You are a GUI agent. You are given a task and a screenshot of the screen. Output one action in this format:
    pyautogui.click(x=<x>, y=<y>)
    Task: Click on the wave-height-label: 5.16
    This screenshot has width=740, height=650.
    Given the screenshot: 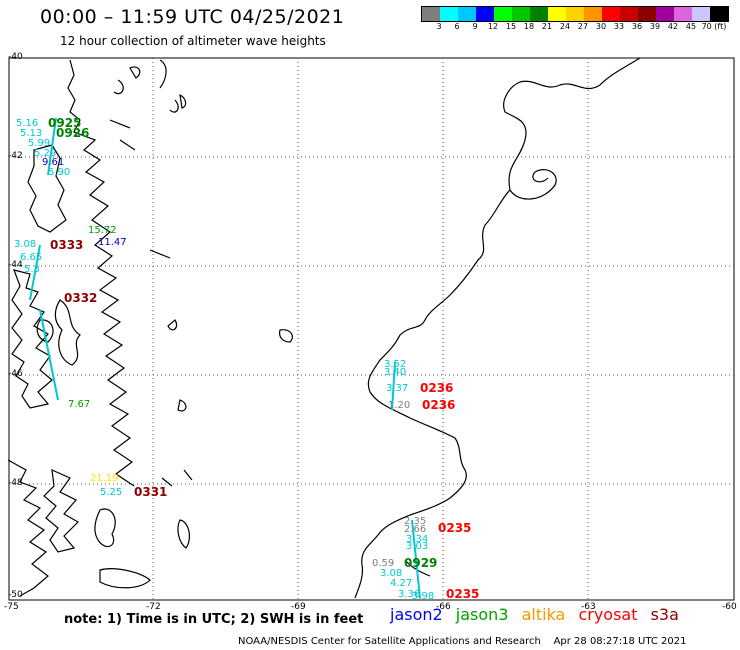 What is the action you would take?
    pyautogui.click(x=27, y=123)
    